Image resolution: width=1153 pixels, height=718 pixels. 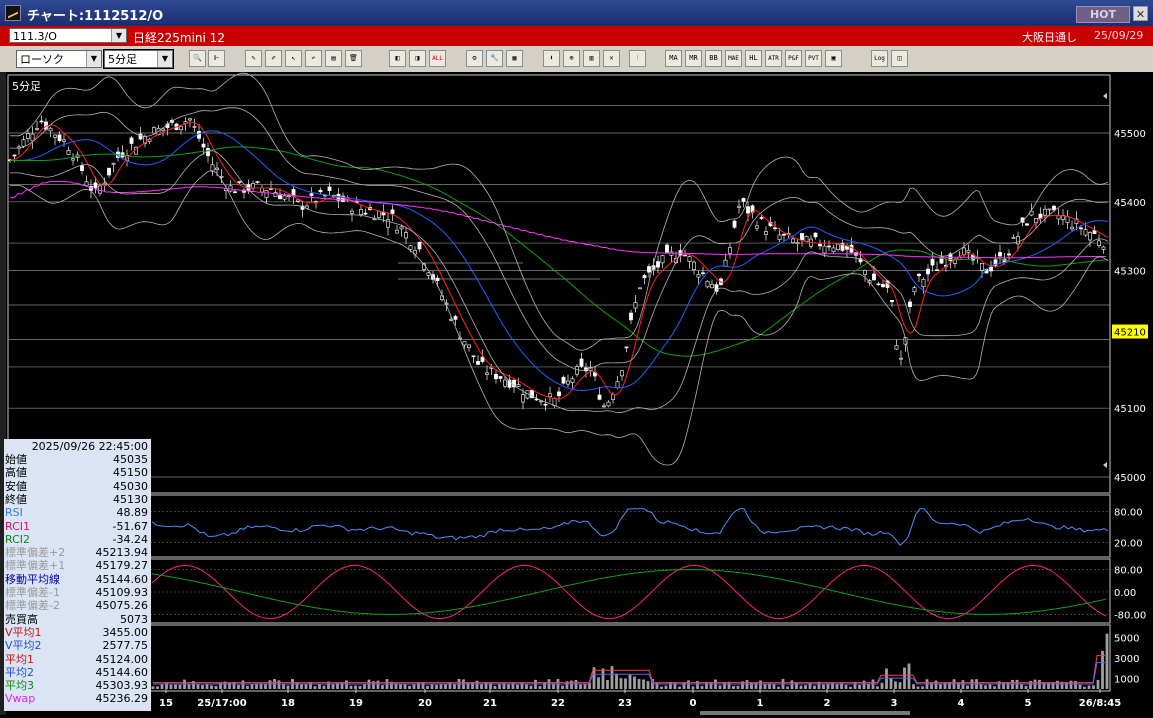 What do you see at coordinates (611, 58) in the screenshot?
I see `cross-icon: ✕` at bounding box center [611, 58].